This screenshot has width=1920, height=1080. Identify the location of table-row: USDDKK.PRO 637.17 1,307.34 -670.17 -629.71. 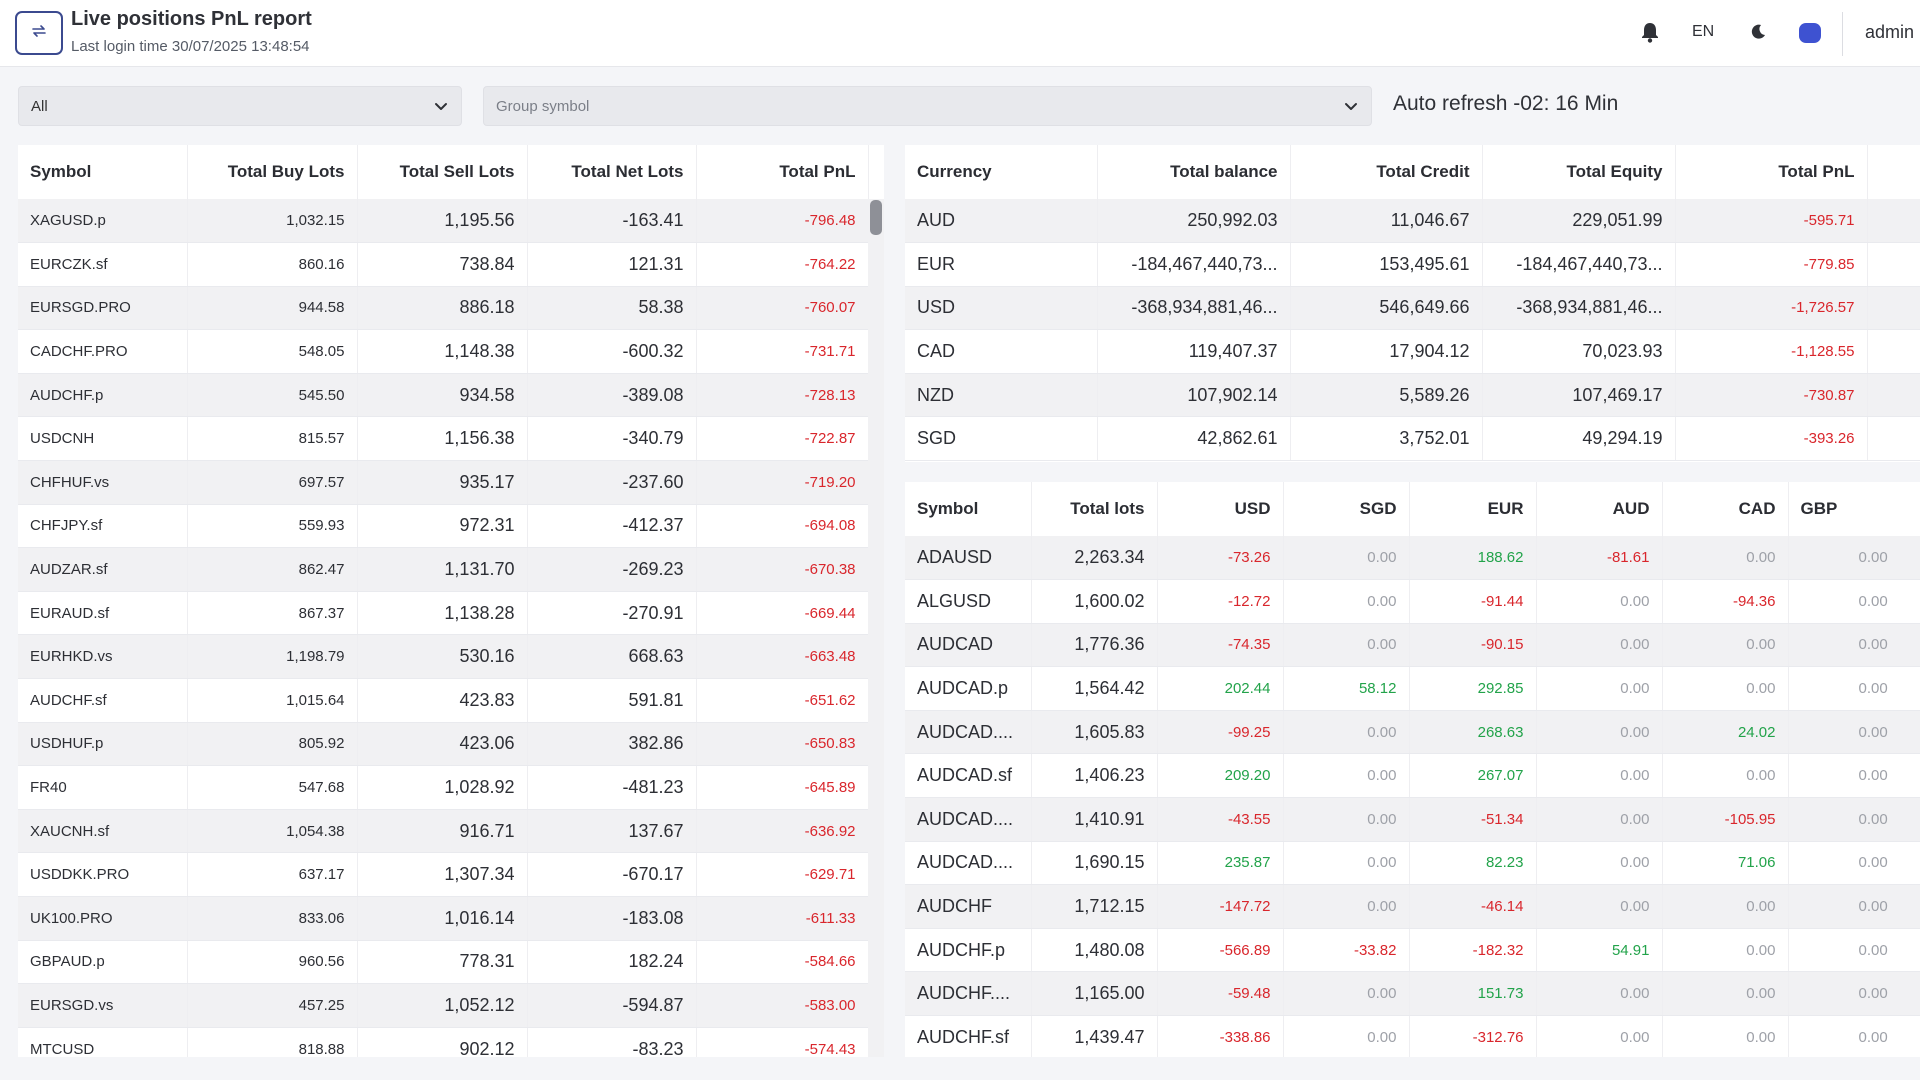
(443, 874).